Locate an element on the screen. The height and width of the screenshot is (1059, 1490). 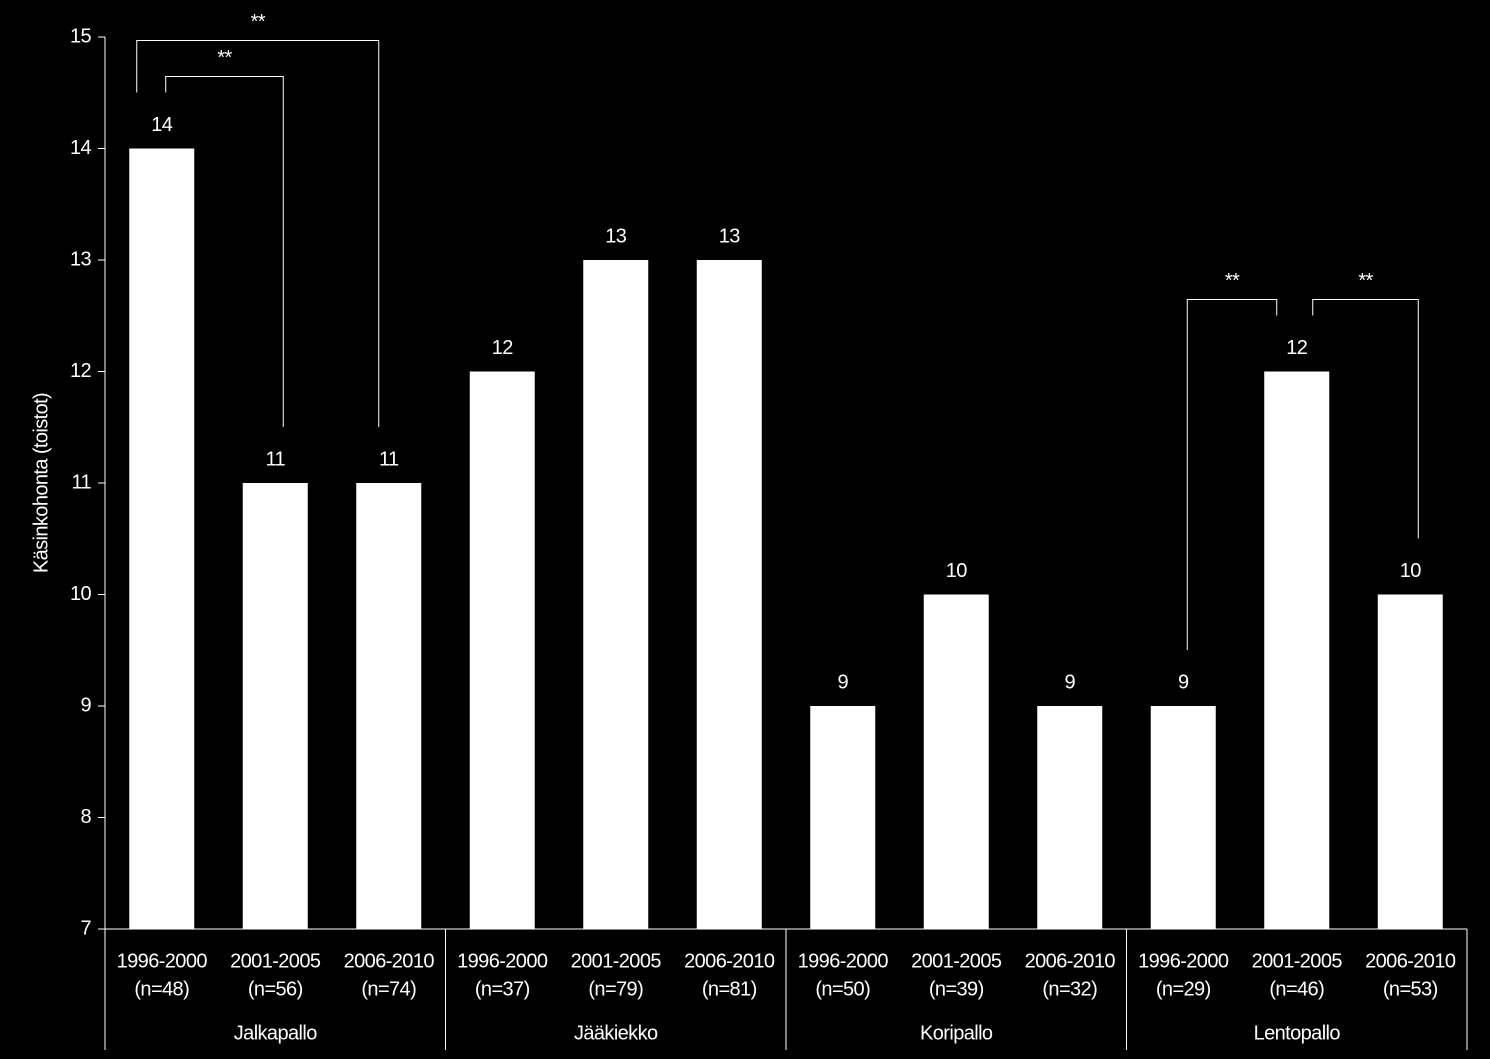
x-tick-sublabel: (n=29) is located at coordinates (1183, 989).